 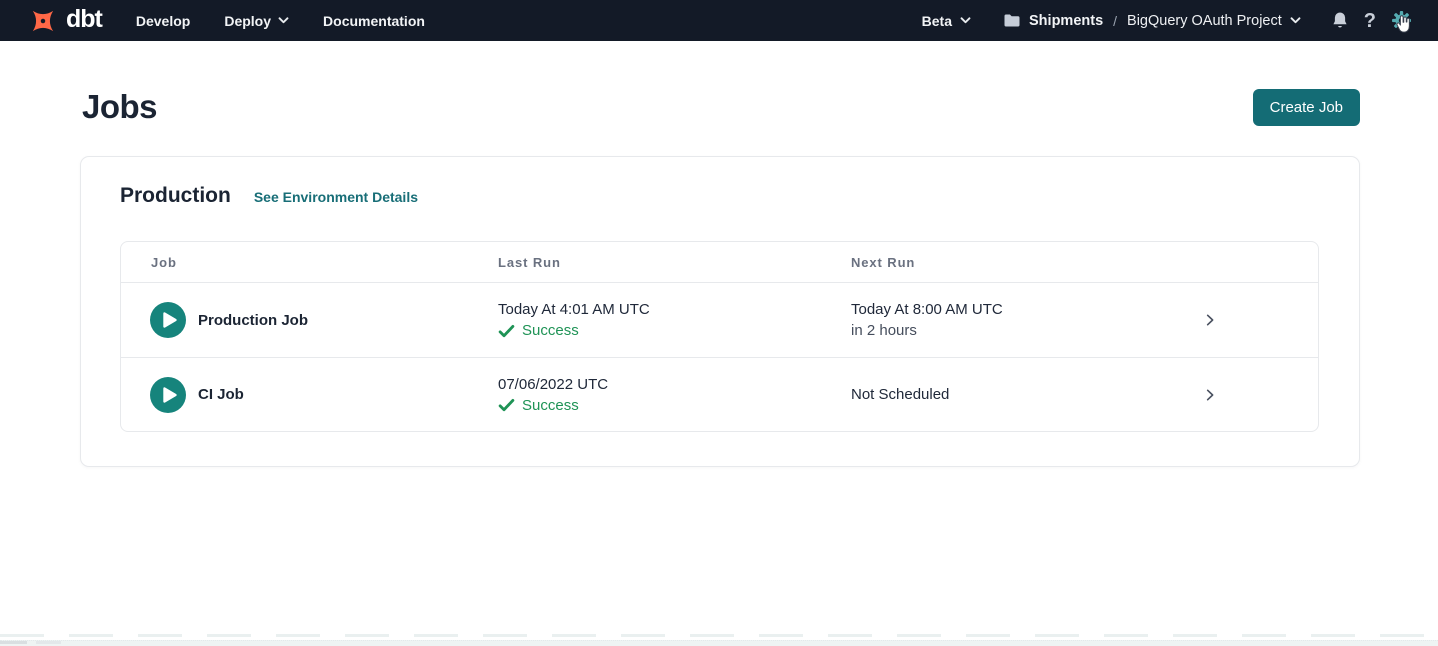 I want to click on navbar-icon-group: ?, so click(x=1371, y=20).